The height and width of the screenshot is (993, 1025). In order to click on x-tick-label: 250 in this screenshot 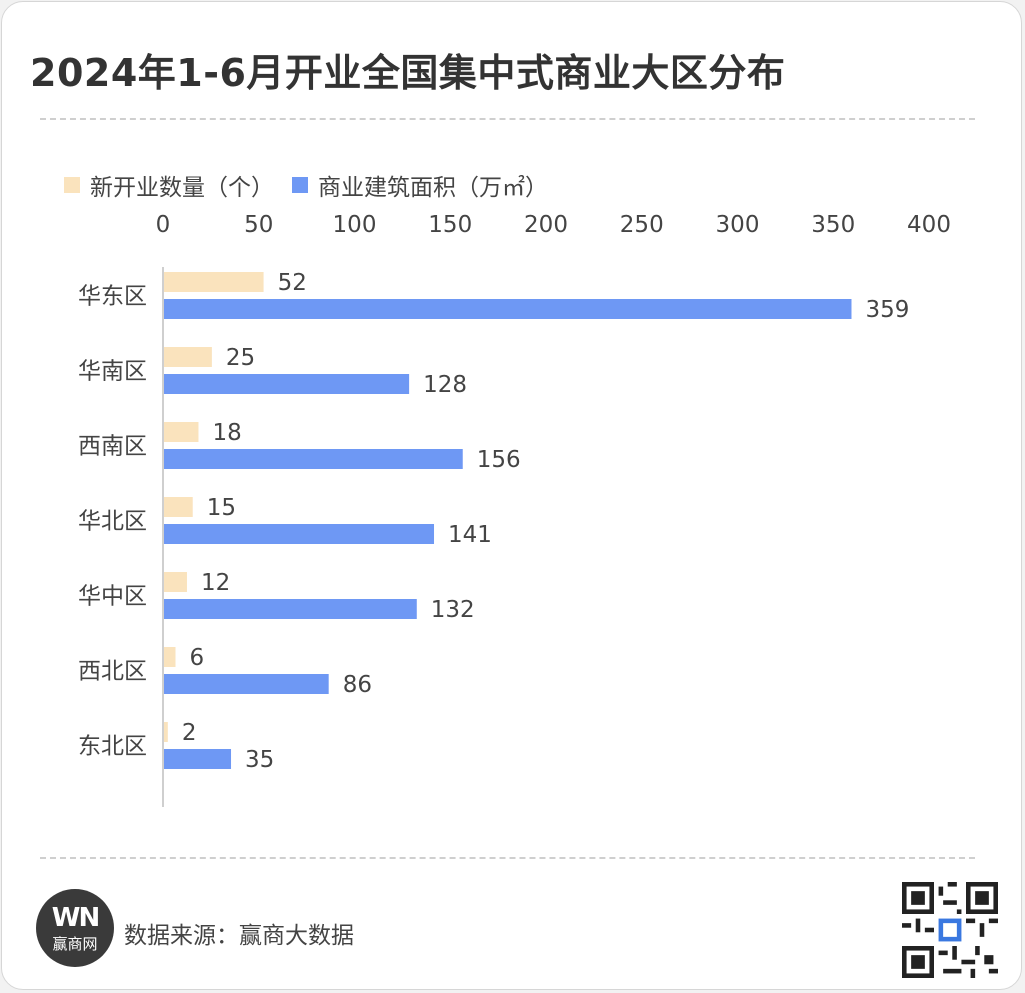, I will do `click(642, 225)`.